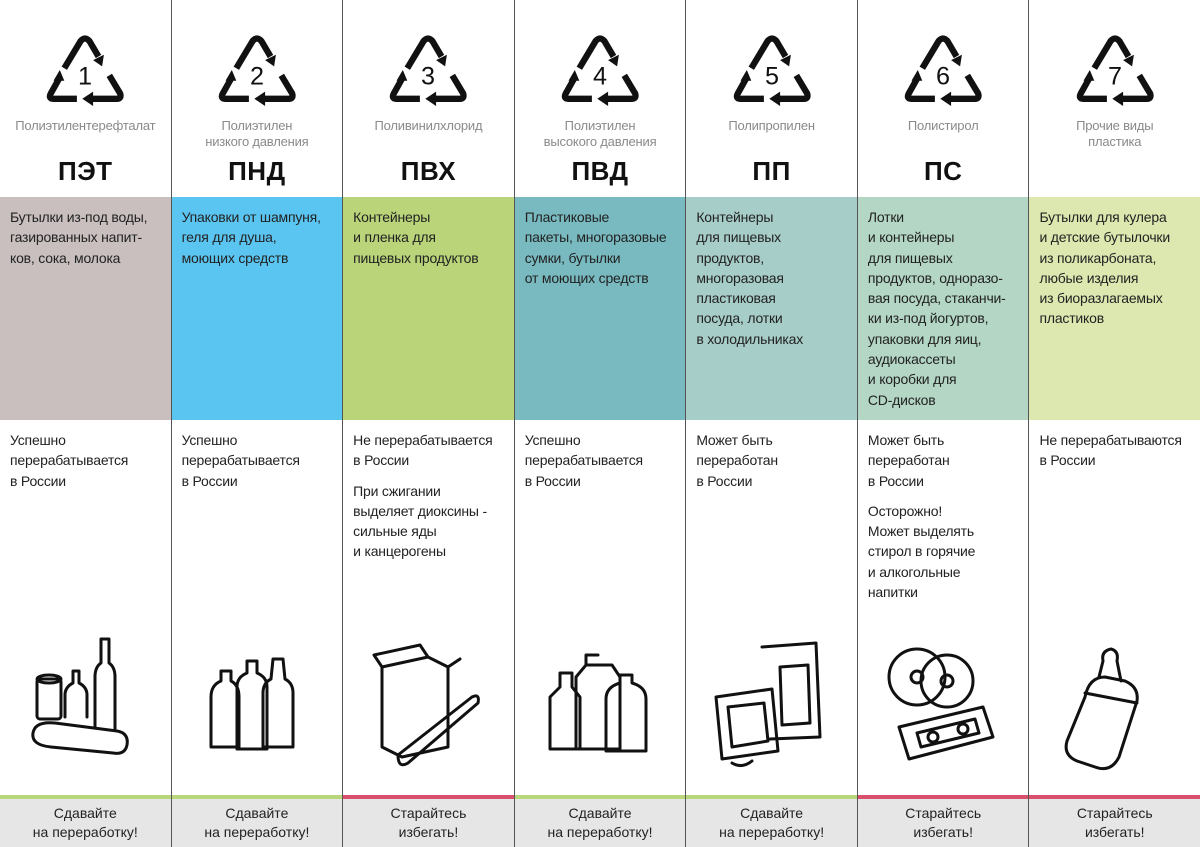 This screenshot has width=1200, height=847. What do you see at coordinates (257, 171) in the screenshot?
I see `plastic-abbreviation: ПНД` at bounding box center [257, 171].